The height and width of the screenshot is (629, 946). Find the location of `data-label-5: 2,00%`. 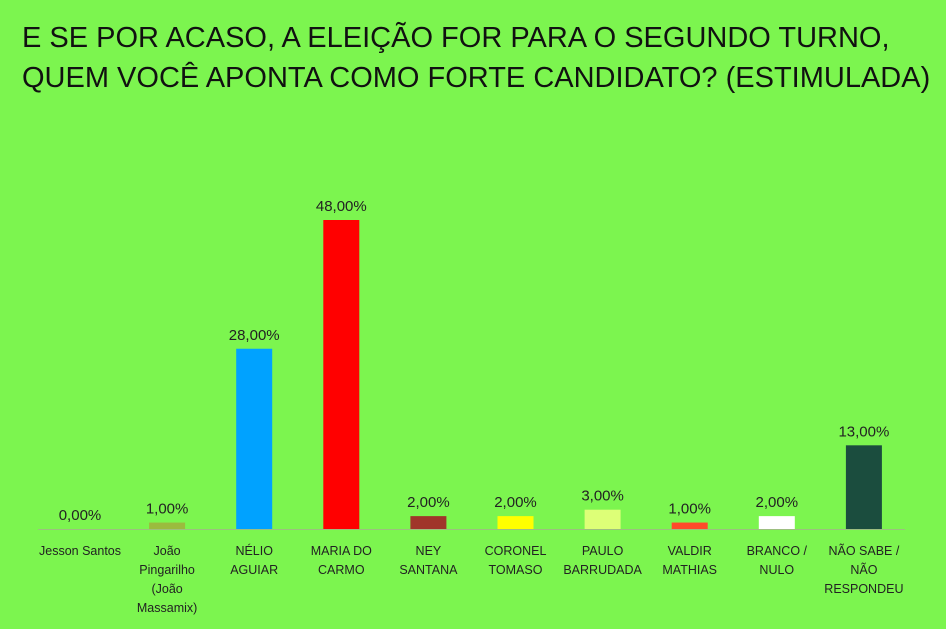

data-label-5: 2,00% is located at coordinates (515, 502).